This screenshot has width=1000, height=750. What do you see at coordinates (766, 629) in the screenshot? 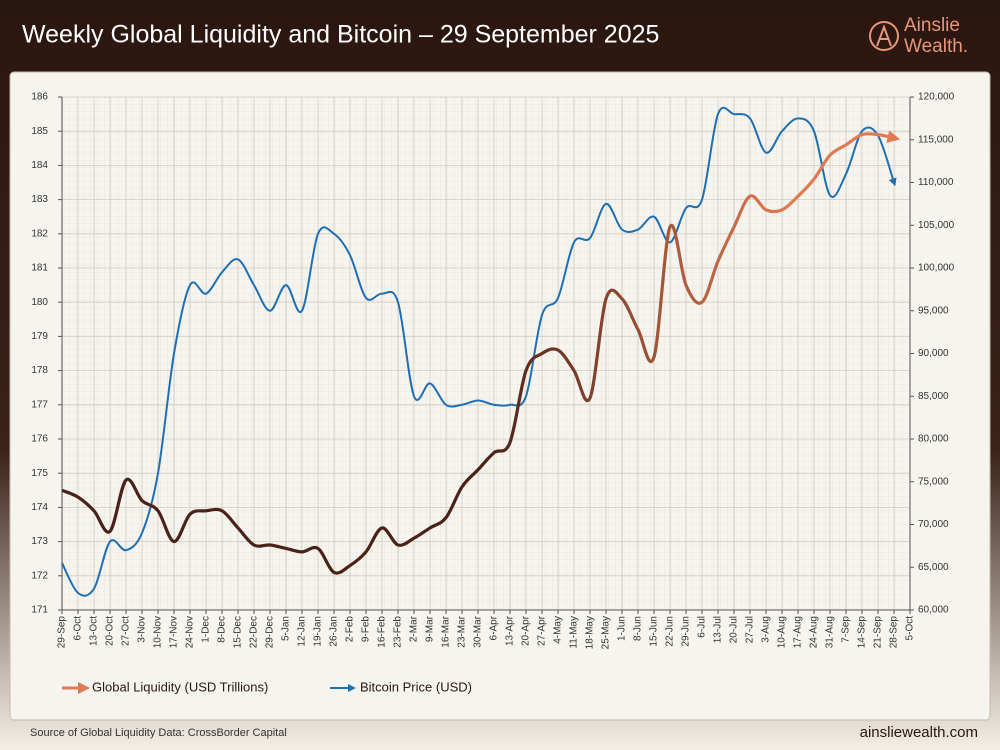
I see `x-tick-label: 3-Aug` at bounding box center [766, 629].